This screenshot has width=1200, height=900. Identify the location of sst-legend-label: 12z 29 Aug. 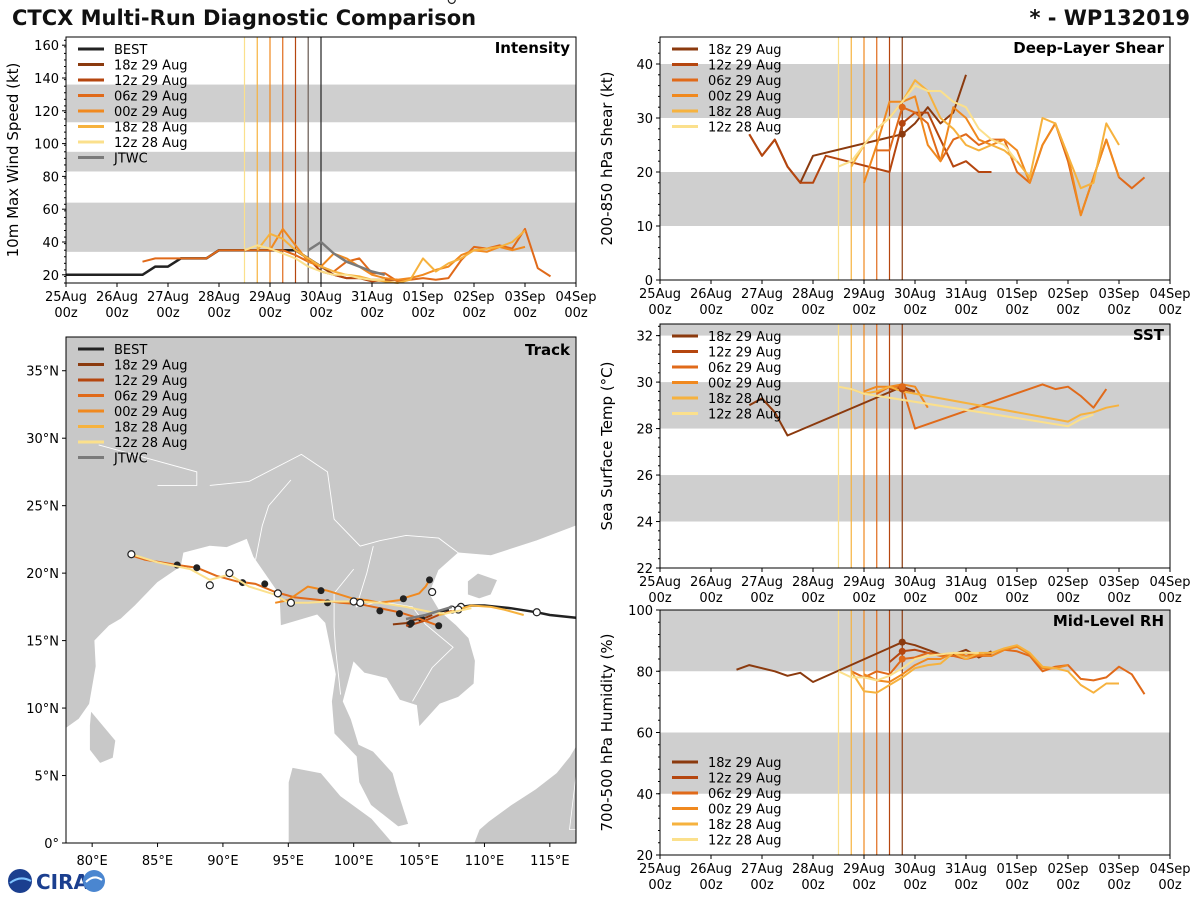
(745, 353).